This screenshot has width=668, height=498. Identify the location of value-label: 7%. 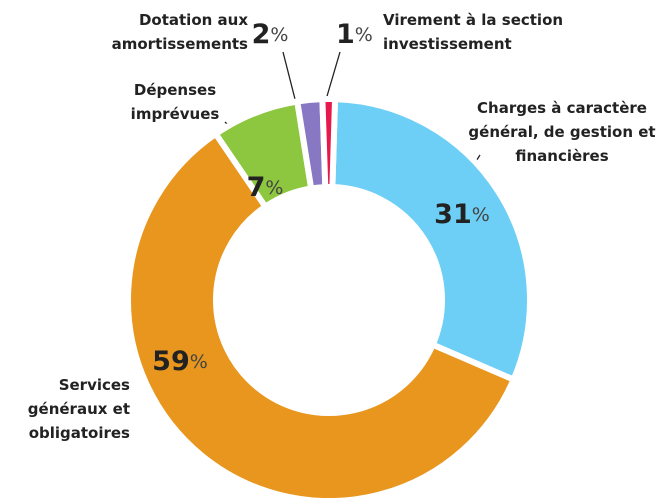
(265, 187).